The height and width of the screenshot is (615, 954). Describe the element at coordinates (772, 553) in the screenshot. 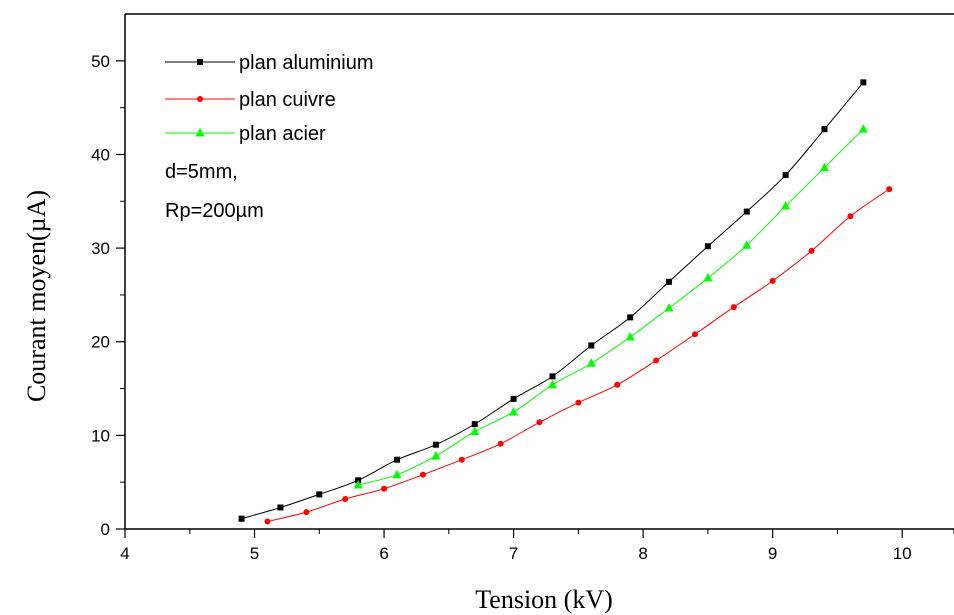

I see `x-tick-label: 9` at that location.